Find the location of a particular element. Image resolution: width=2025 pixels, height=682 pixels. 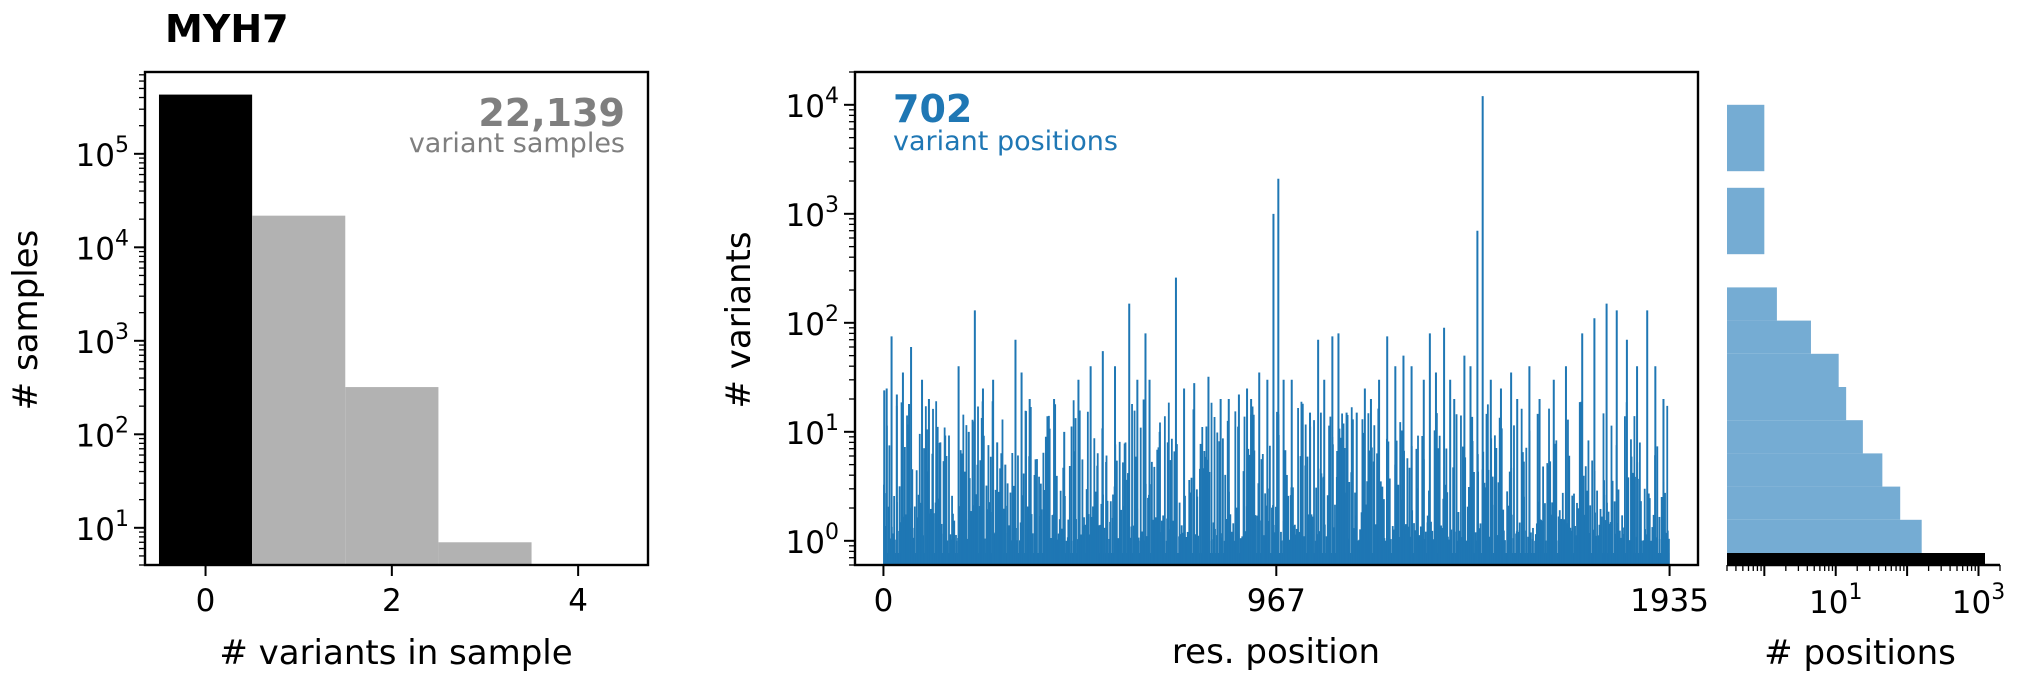

variants-y-tick-label: 10⁴ is located at coordinates (812, 104).